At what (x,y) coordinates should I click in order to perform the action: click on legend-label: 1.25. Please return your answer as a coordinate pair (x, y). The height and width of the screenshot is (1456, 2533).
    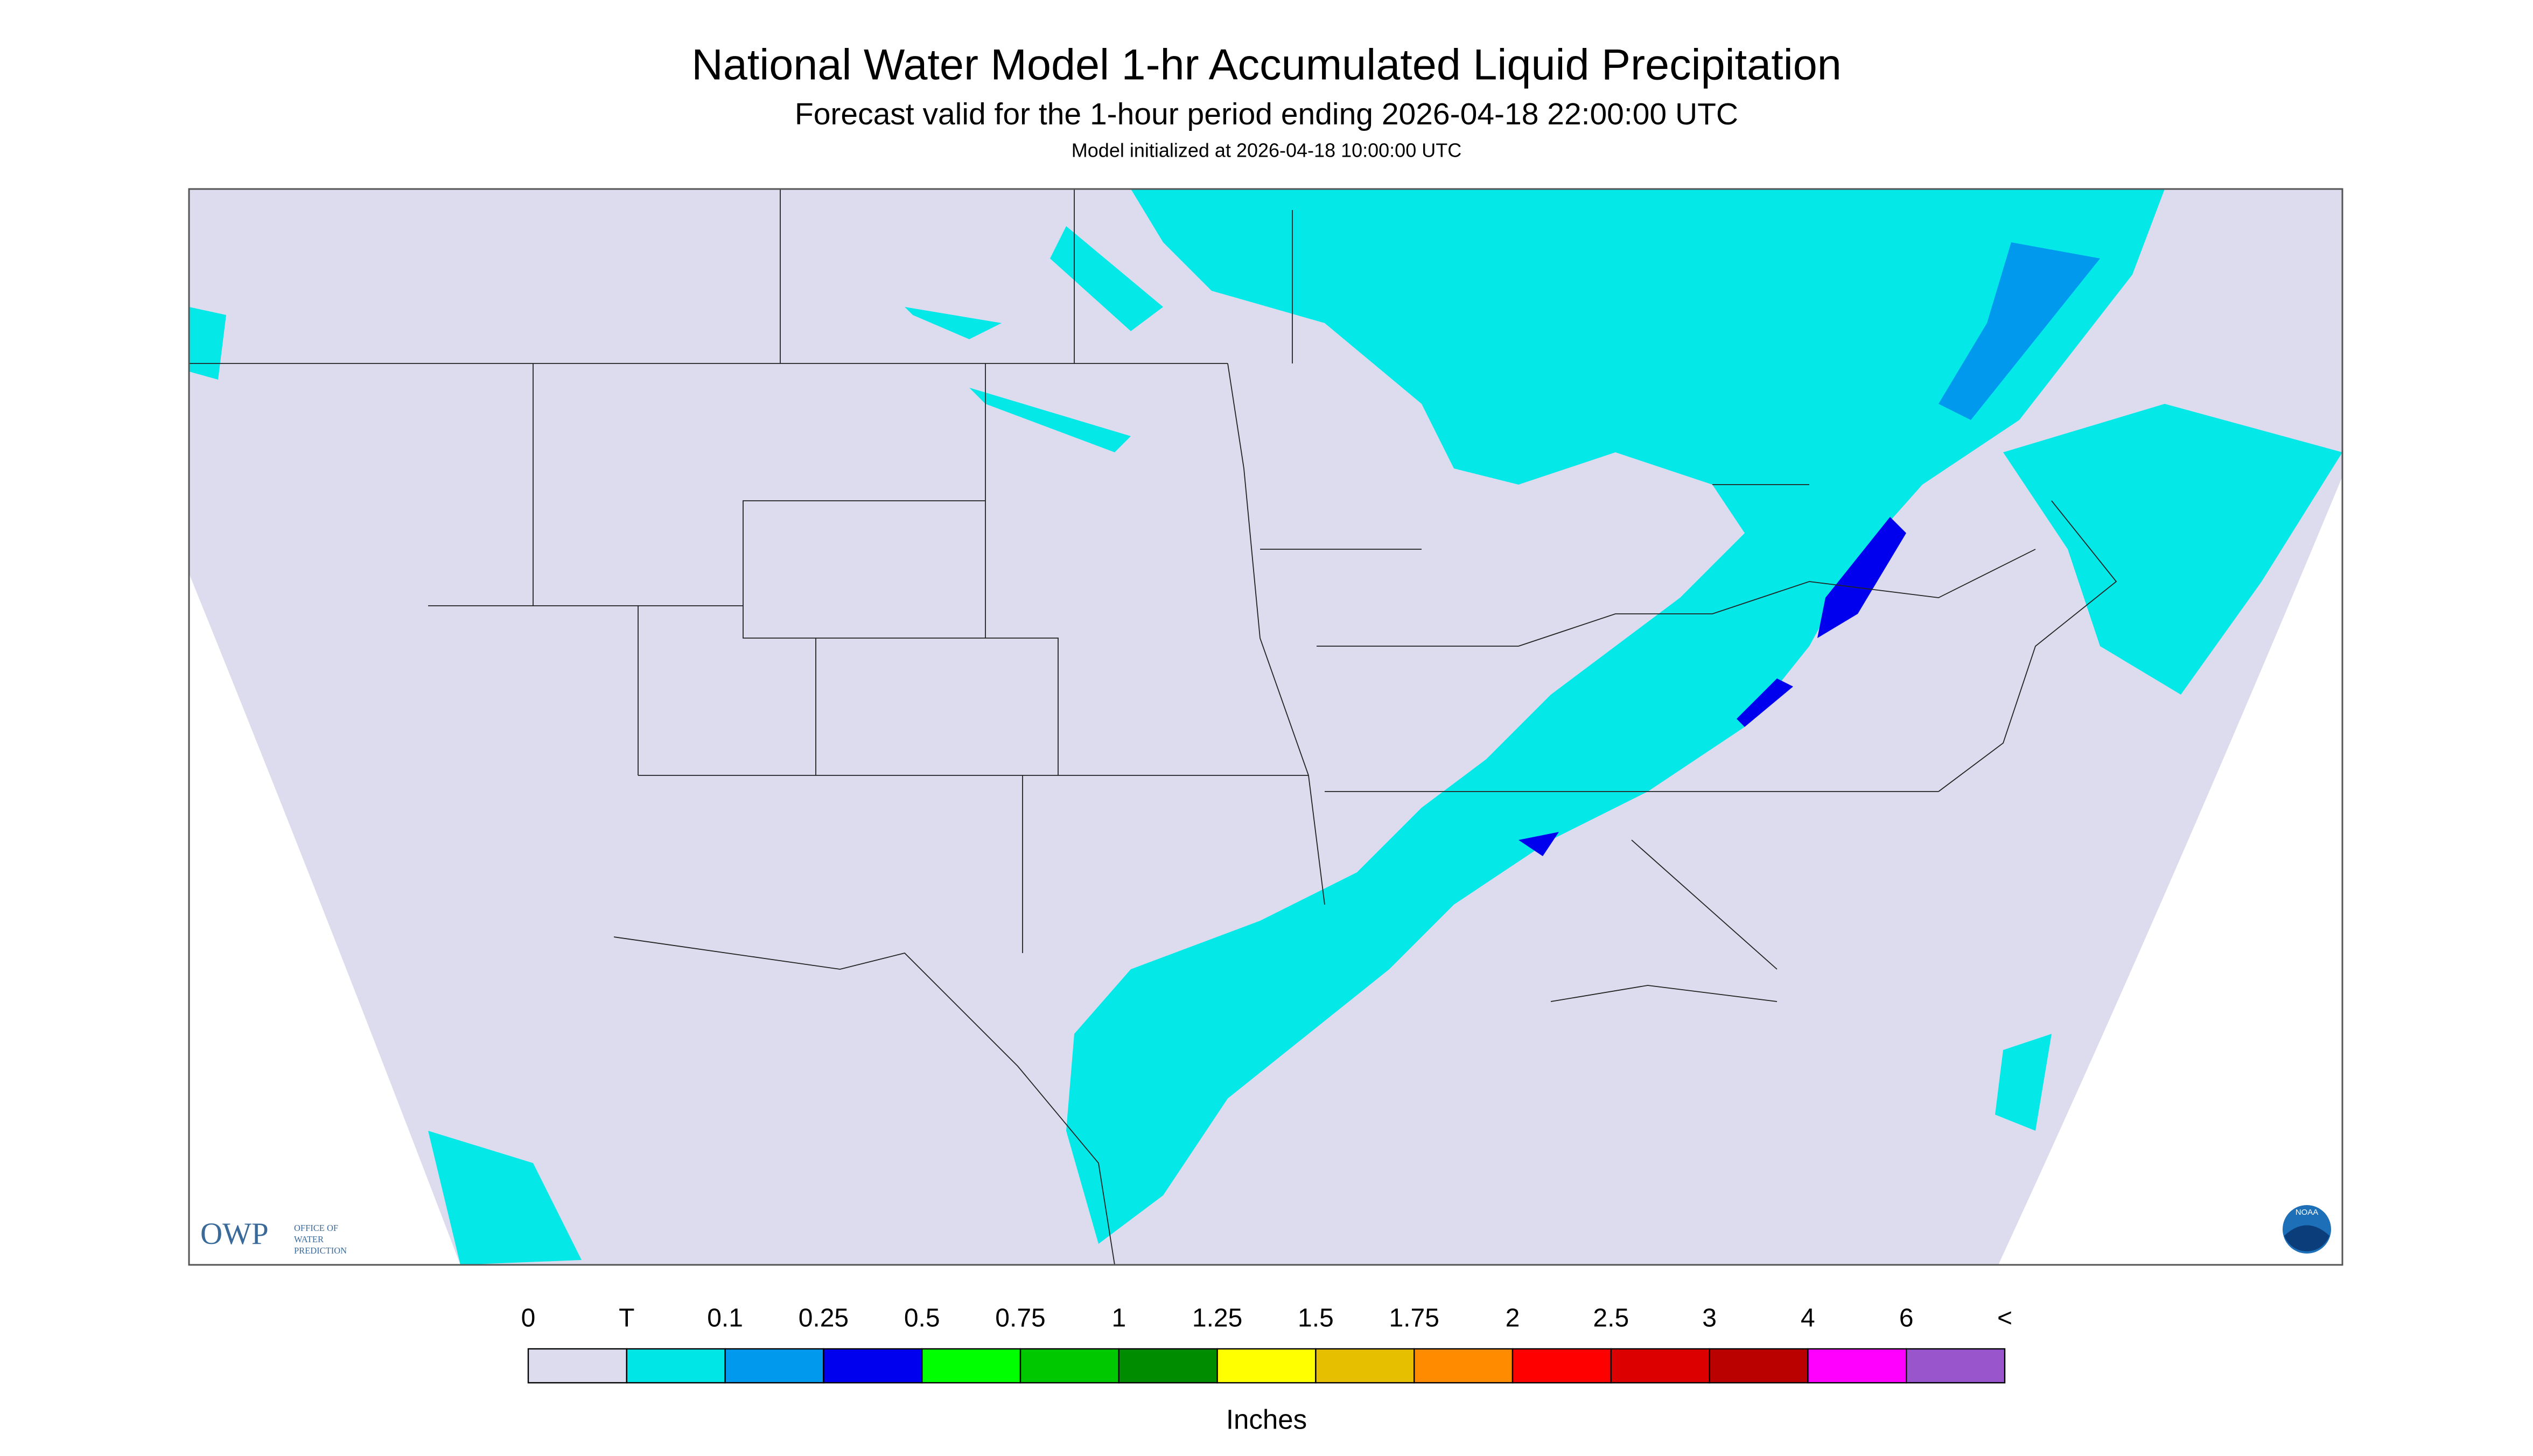
    Looking at the image, I should click on (1217, 1318).